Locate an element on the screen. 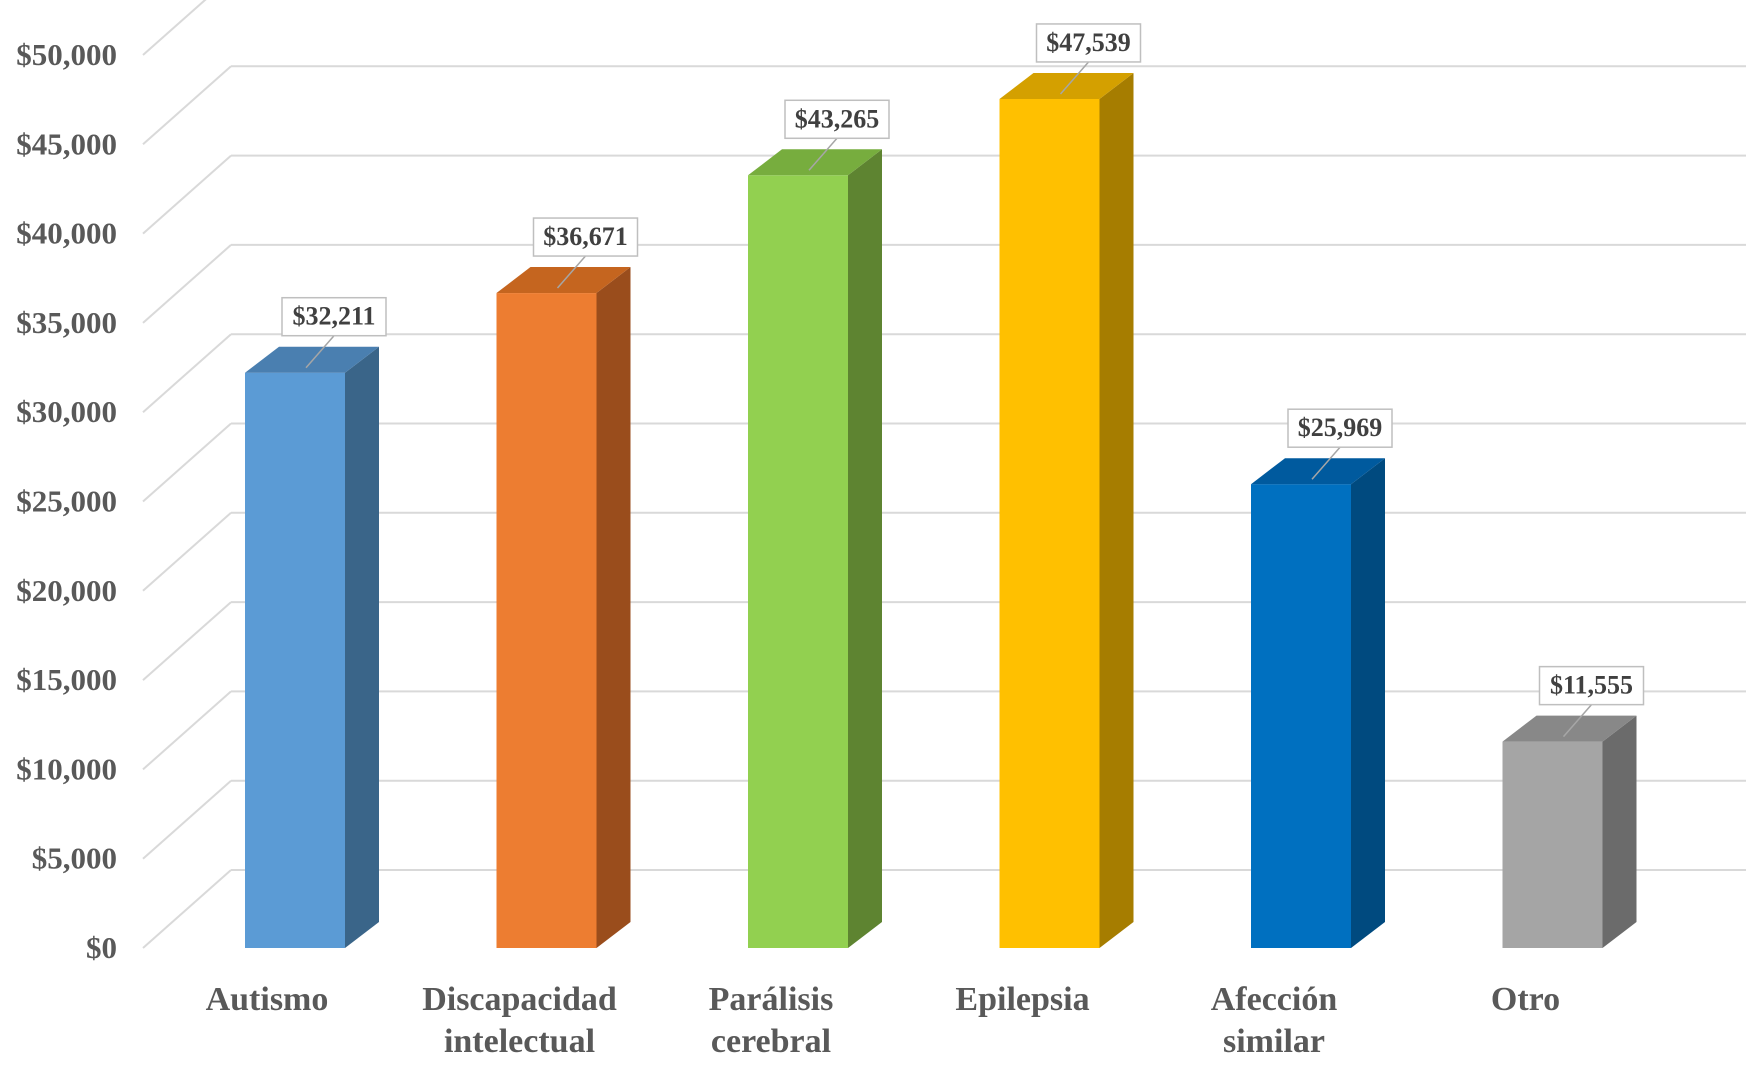 This screenshot has width=1746, height=1066. x-tick-label: cerebral is located at coordinates (771, 1041).